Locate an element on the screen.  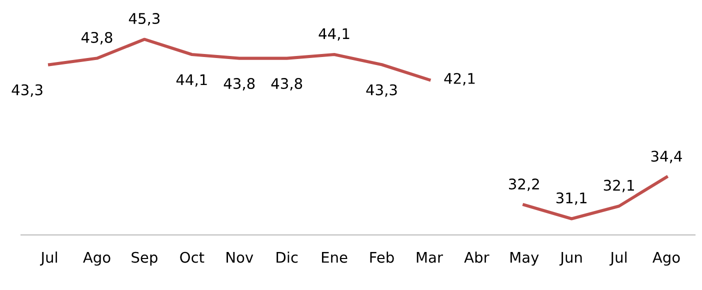
data-label: 32,2 is located at coordinates (524, 185).